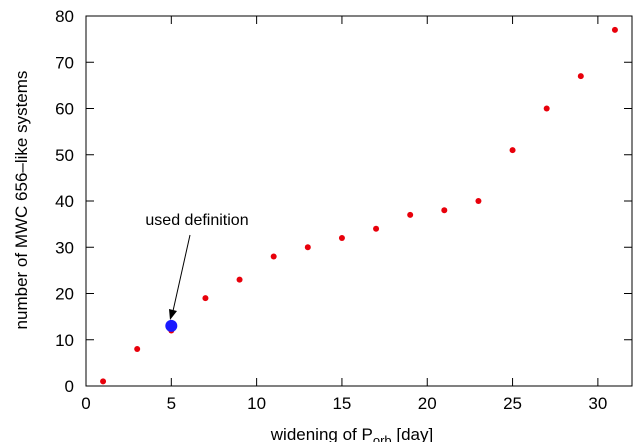 The width and height of the screenshot is (644, 442). I want to click on highlight-point, so click(171, 325).